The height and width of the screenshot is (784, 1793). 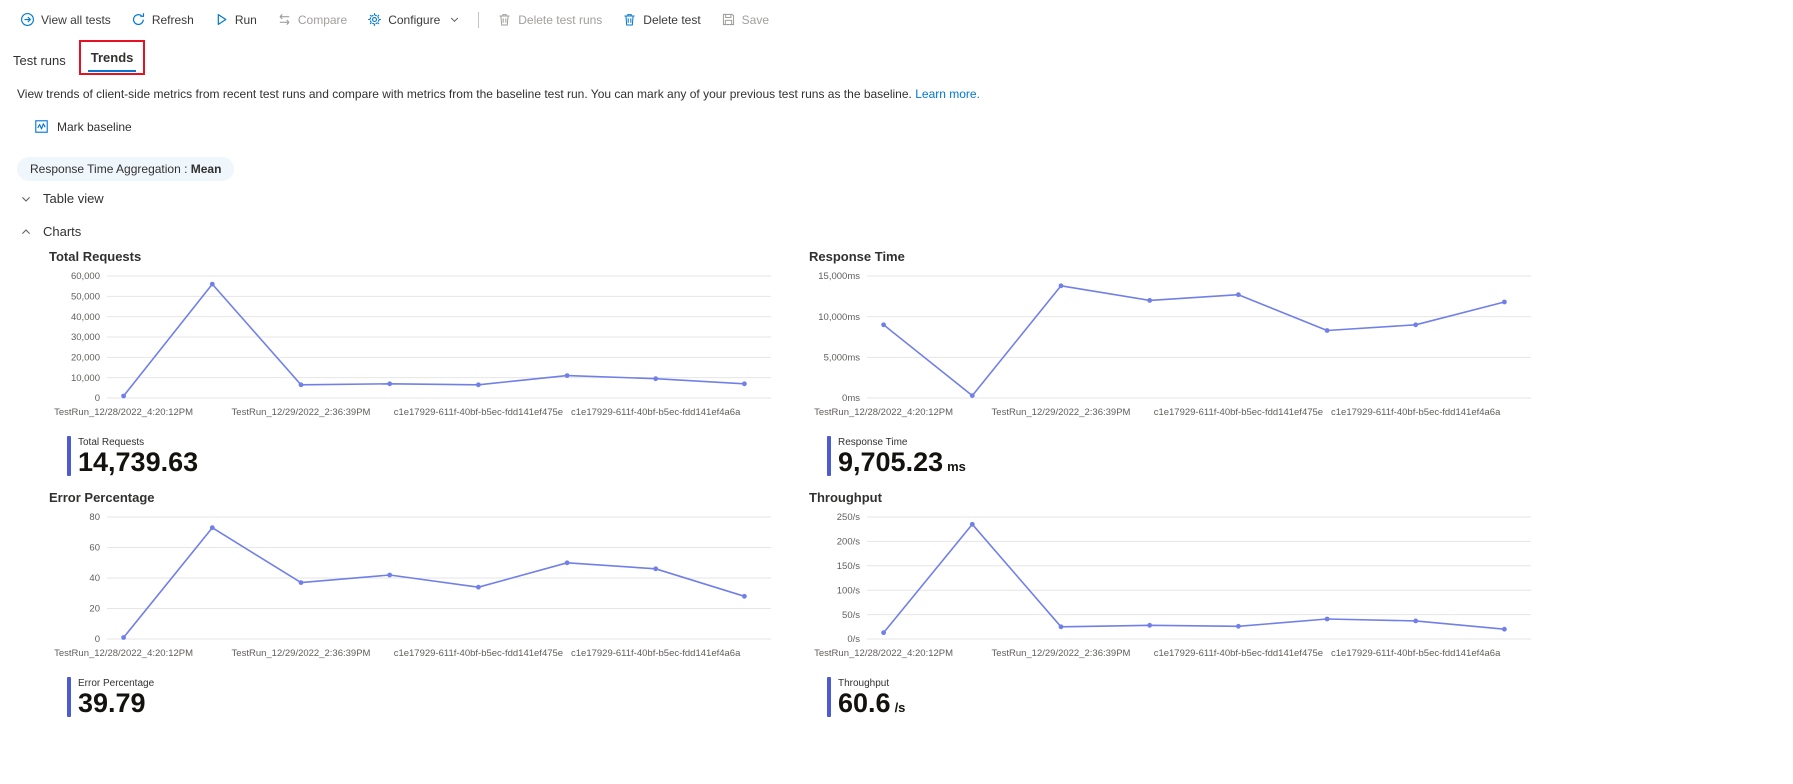 I want to click on toolbar-divider, so click(x=479, y=19).